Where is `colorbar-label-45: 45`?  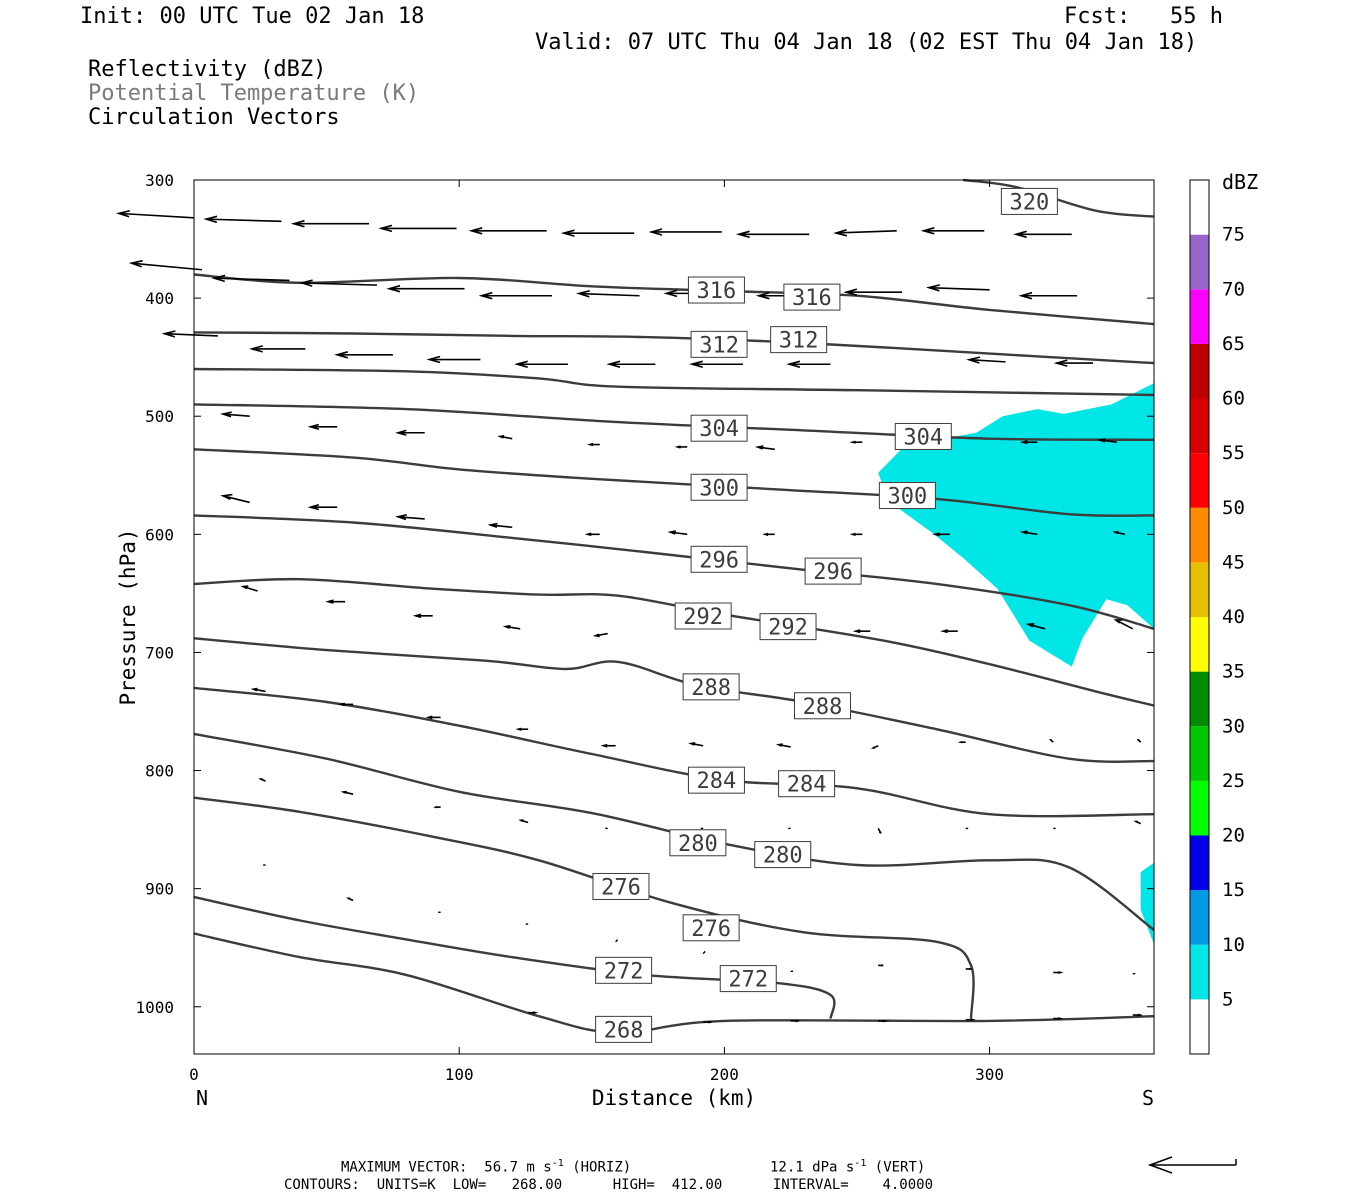
colorbar-label-45: 45 is located at coordinates (1233, 562).